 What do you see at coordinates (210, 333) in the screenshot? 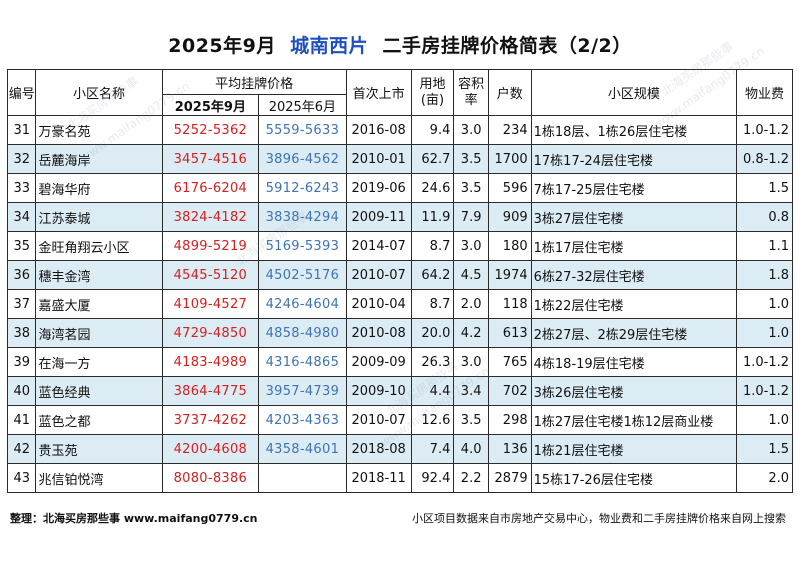
I see `cell-price-sep: 4729-4850` at bounding box center [210, 333].